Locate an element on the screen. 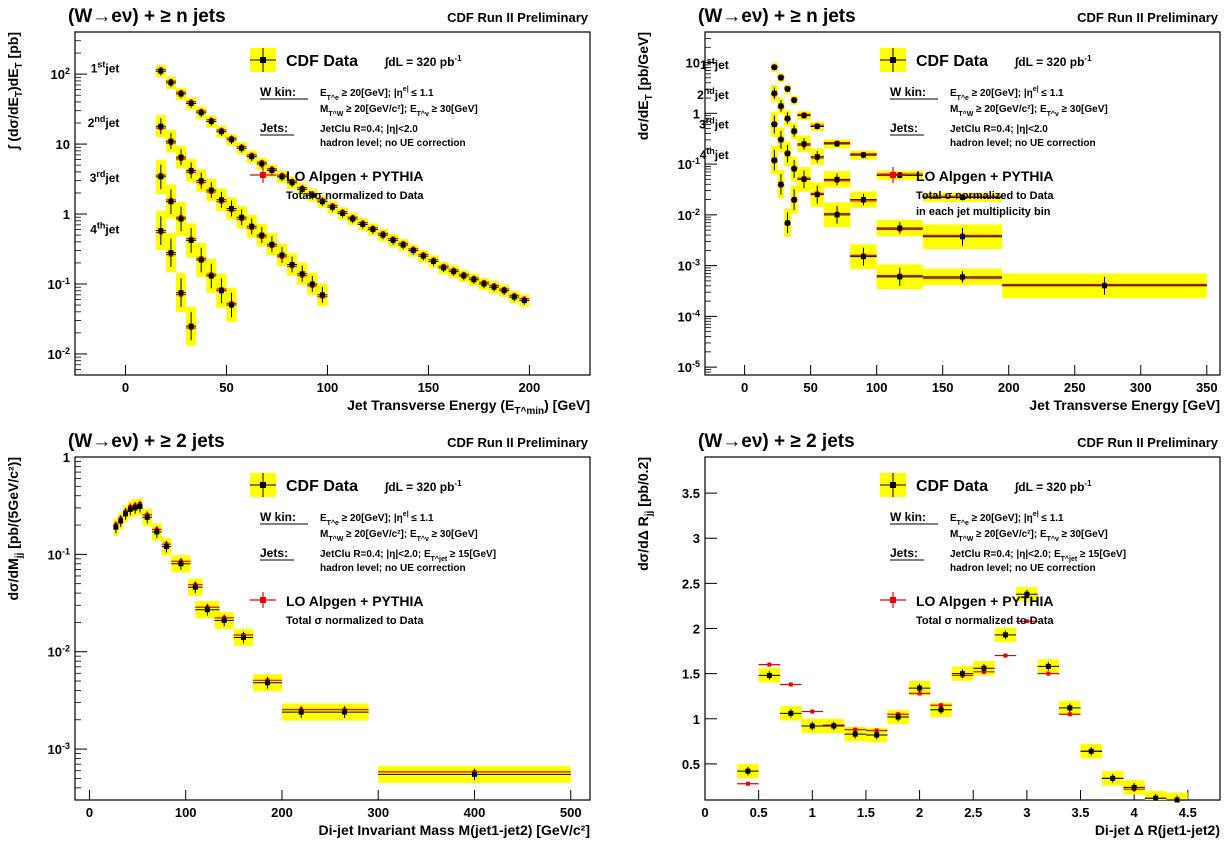 The width and height of the screenshot is (1231, 845). legend-mc-note2: in each jet multiplicity bin is located at coordinates (983, 212).